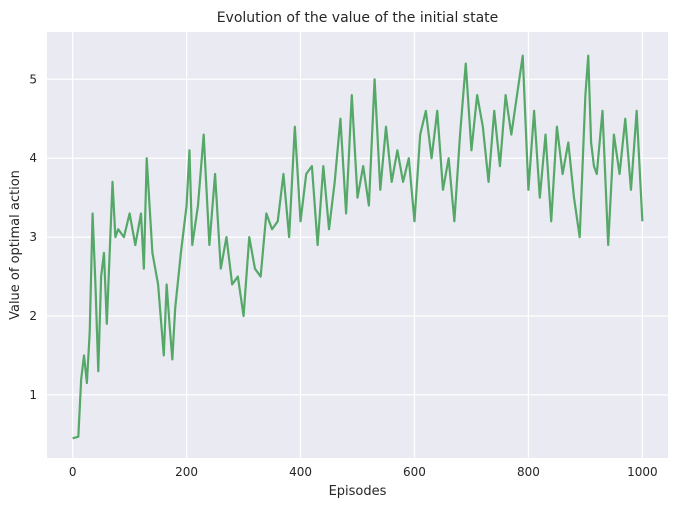 The height and width of the screenshot is (507, 677). Describe the element at coordinates (33, 395) in the screenshot. I see `y-tick-label: 1` at that location.